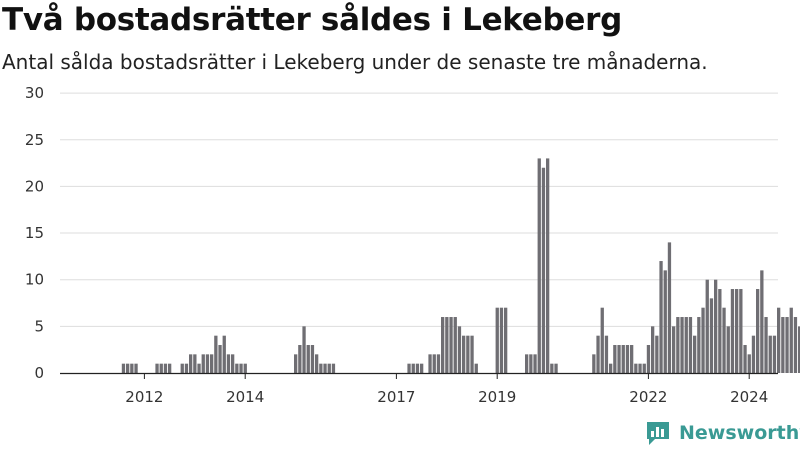  I want to click on x-tick-label: 2019, so click(497, 397).